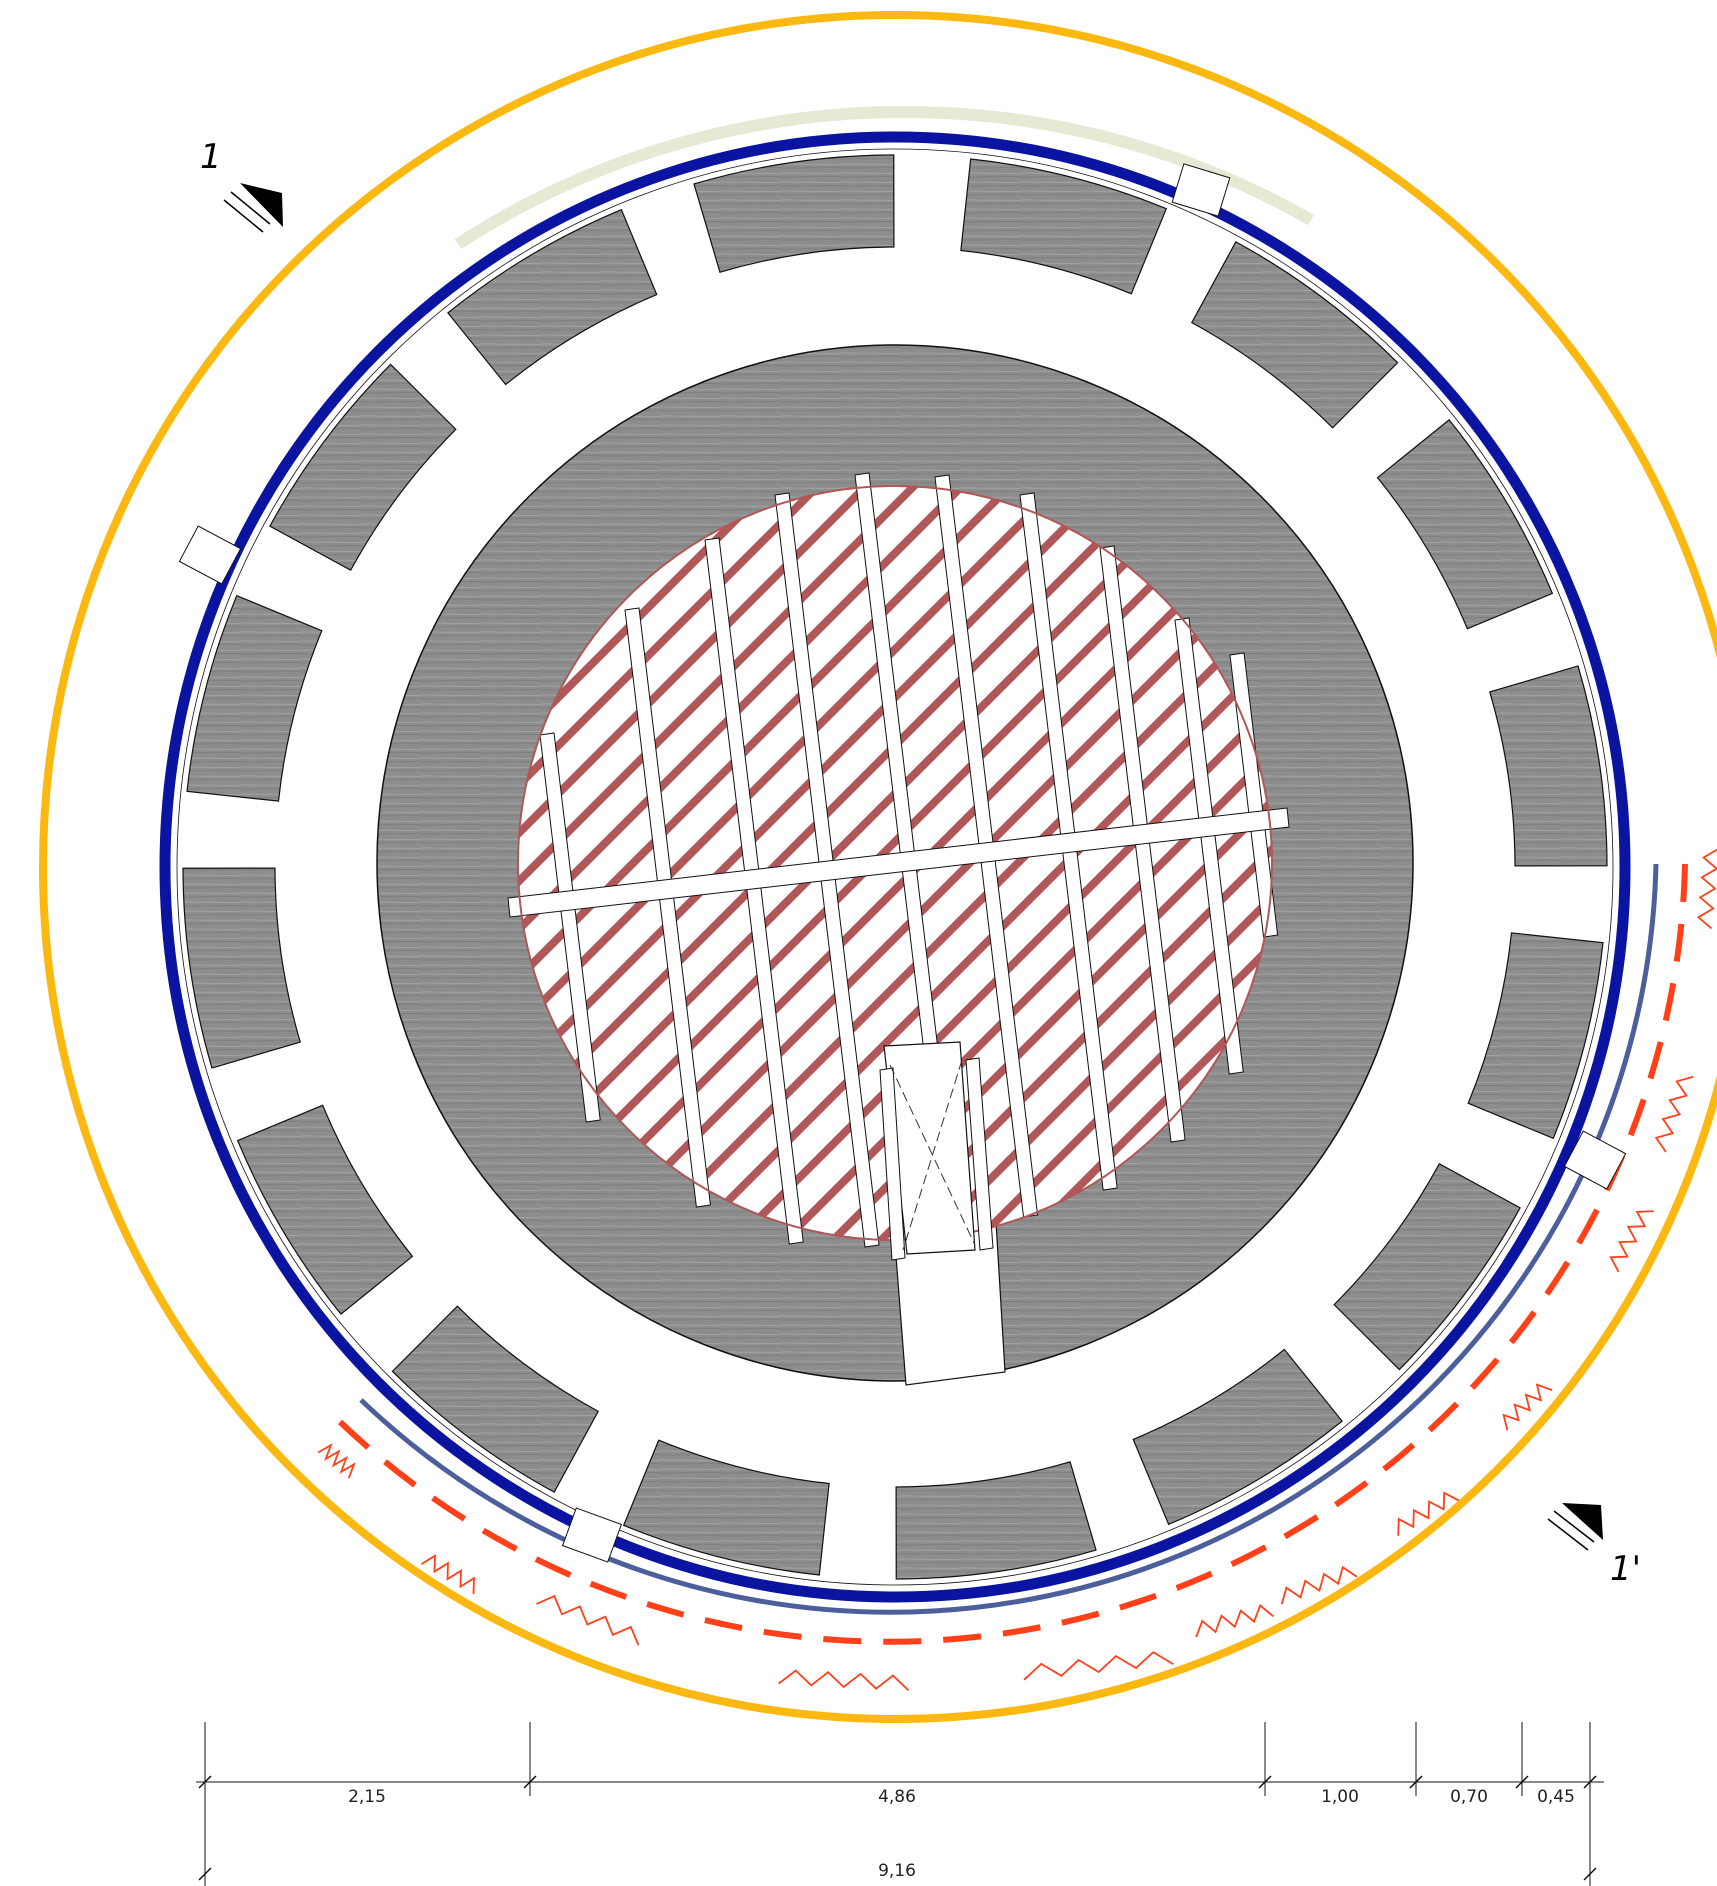 The image size is (1717, 1886). I want to click on section-label-end: 1', so click(1625, 1569).